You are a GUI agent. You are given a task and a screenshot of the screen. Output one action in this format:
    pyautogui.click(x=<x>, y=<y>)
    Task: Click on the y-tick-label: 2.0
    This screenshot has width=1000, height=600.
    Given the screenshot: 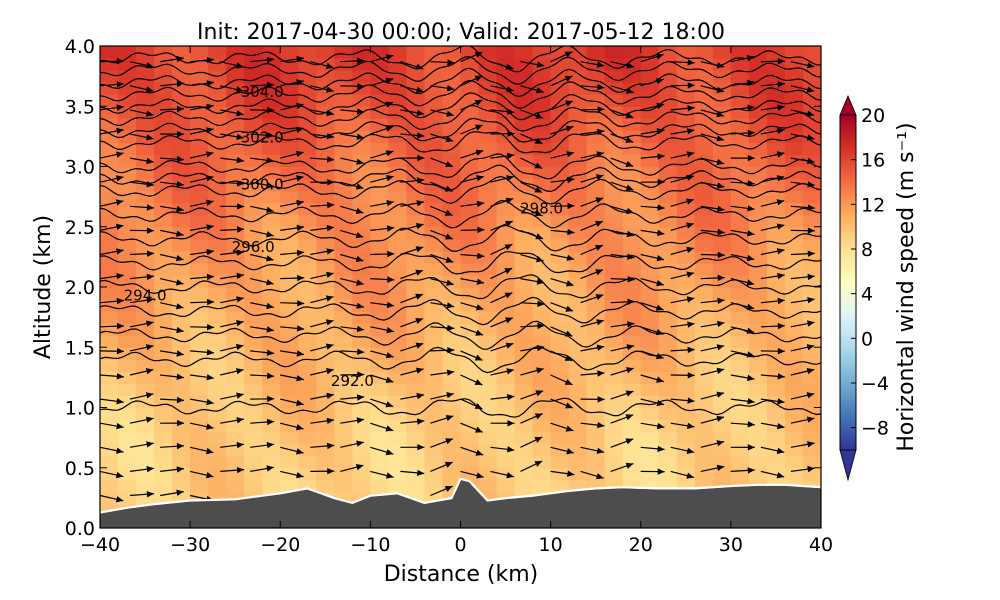 What is the action you would take?
    pyautogui.click(x=80, y=288)
    